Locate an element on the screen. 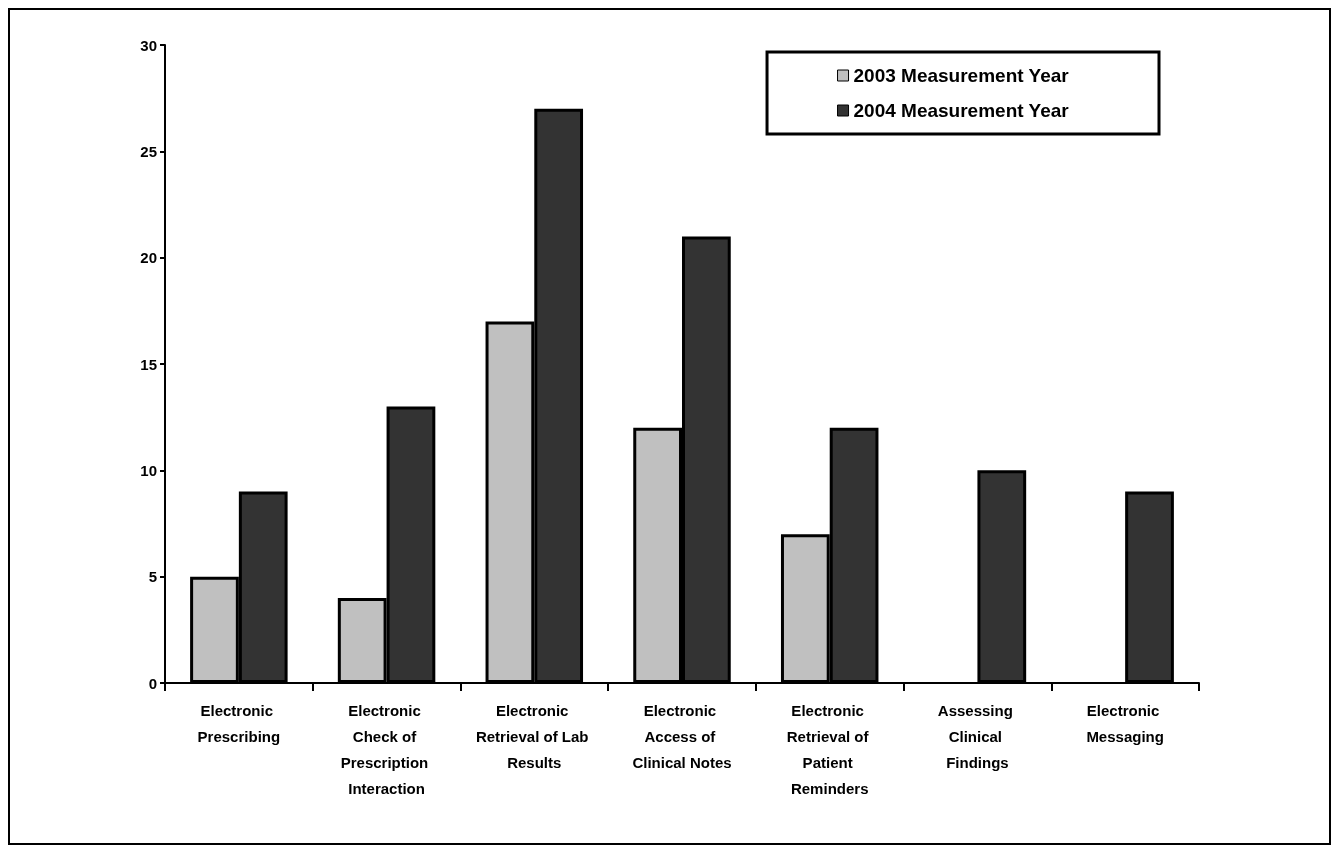 This screenshot has height=853, width=1339. x-tick-label: Assessing Clinical Findings is located at coordinates (977, 736).